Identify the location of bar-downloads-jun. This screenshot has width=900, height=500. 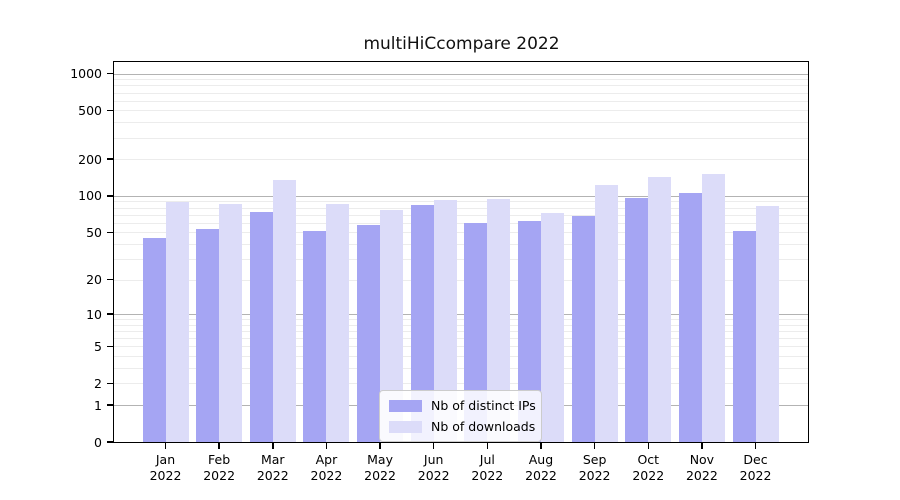
(445, 321).